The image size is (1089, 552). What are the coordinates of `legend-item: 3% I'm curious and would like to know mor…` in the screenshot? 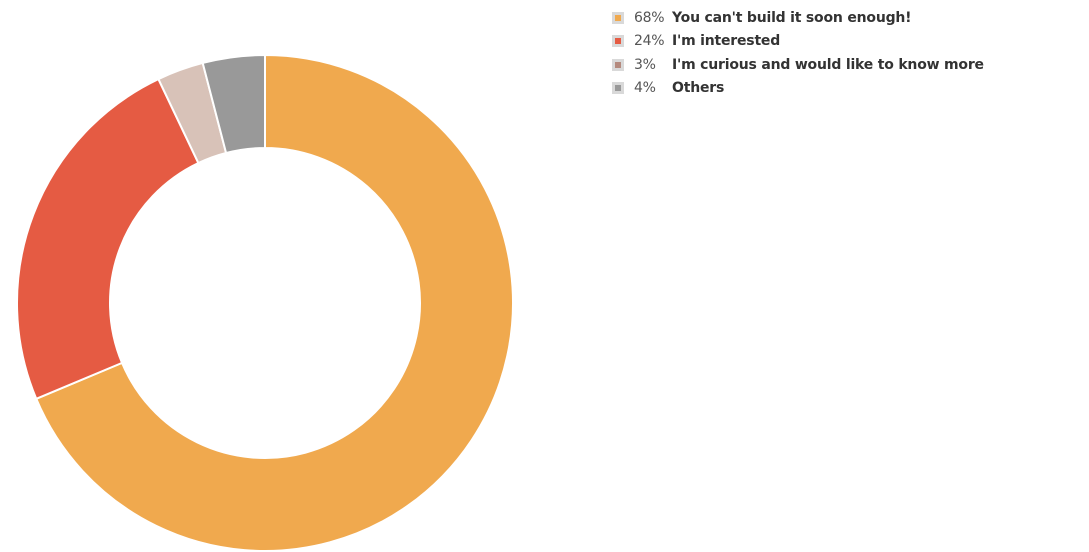 It's located at (798, 65).